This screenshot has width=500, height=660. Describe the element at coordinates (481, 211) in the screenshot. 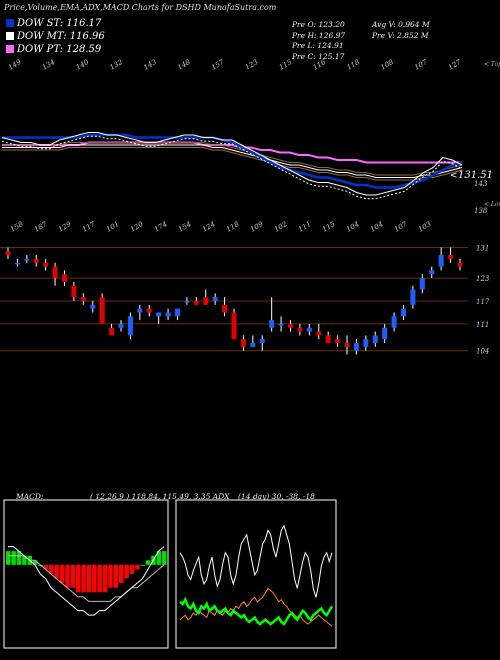

I see `top-axis-tick: 138` at that location.